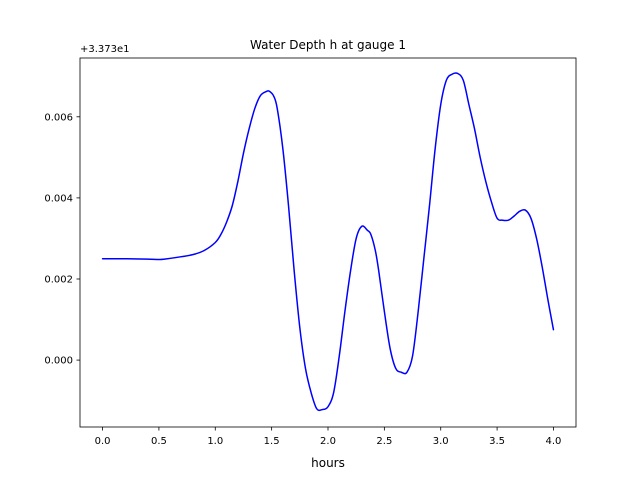 The width and height of the screenshot is (640, 484). Describe the element at coordinates (58, 361) in the screenshot. I see `y-tick-label: 0.000` at that location.